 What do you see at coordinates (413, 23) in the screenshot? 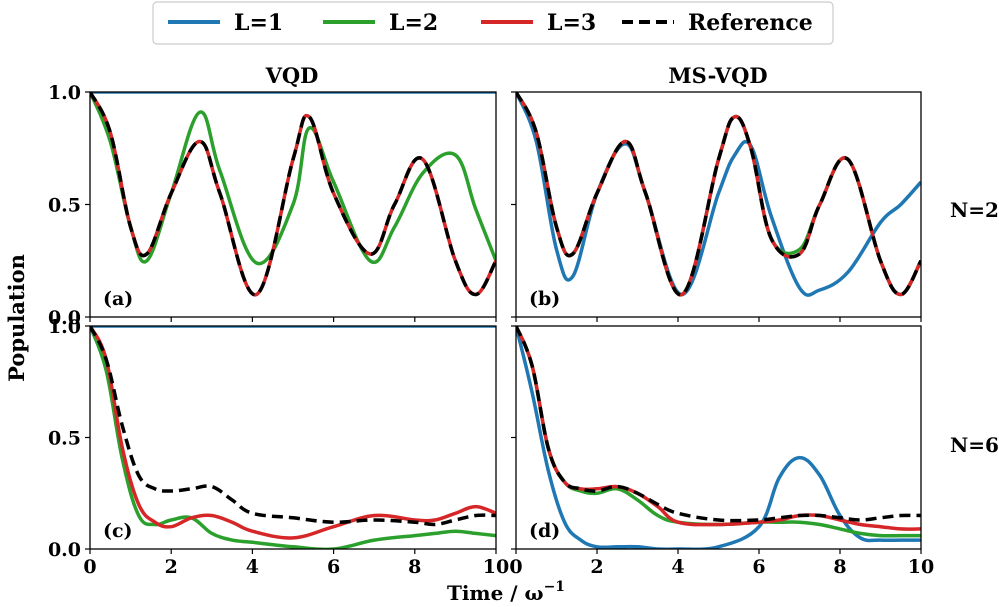
I see `legend-label-l2: L=2` at bounding box center [413, 23].